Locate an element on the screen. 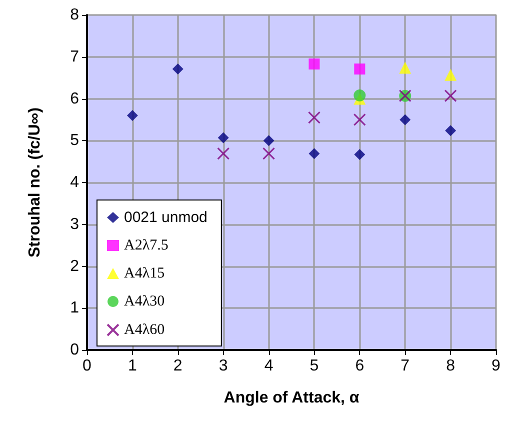  x-tick-label: 1 is located at coordinates (132, 366).